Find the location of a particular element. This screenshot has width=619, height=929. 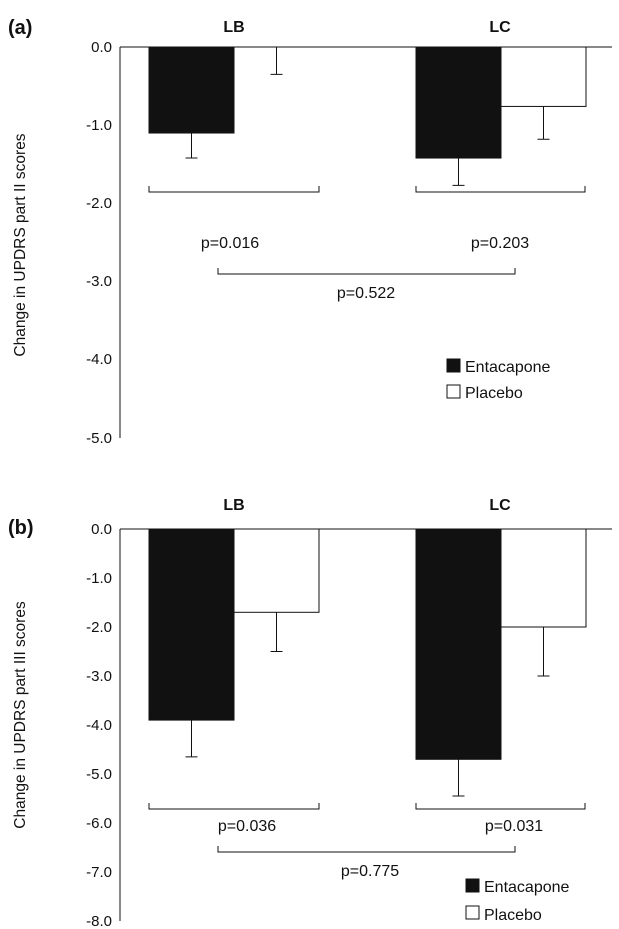

panel-b-group-label-lc: LC is located at coordinates (500, 505).